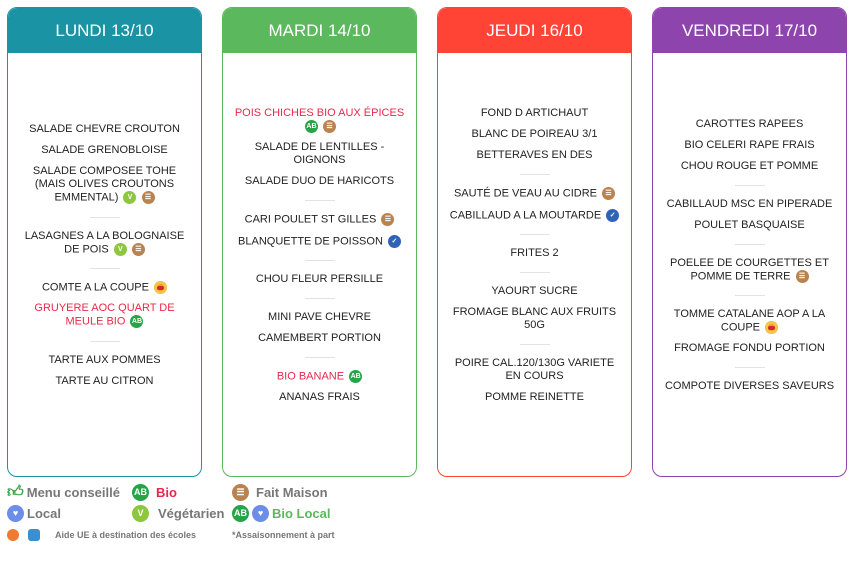  I want to click on msc-icon: ✓, so click(613, 215).